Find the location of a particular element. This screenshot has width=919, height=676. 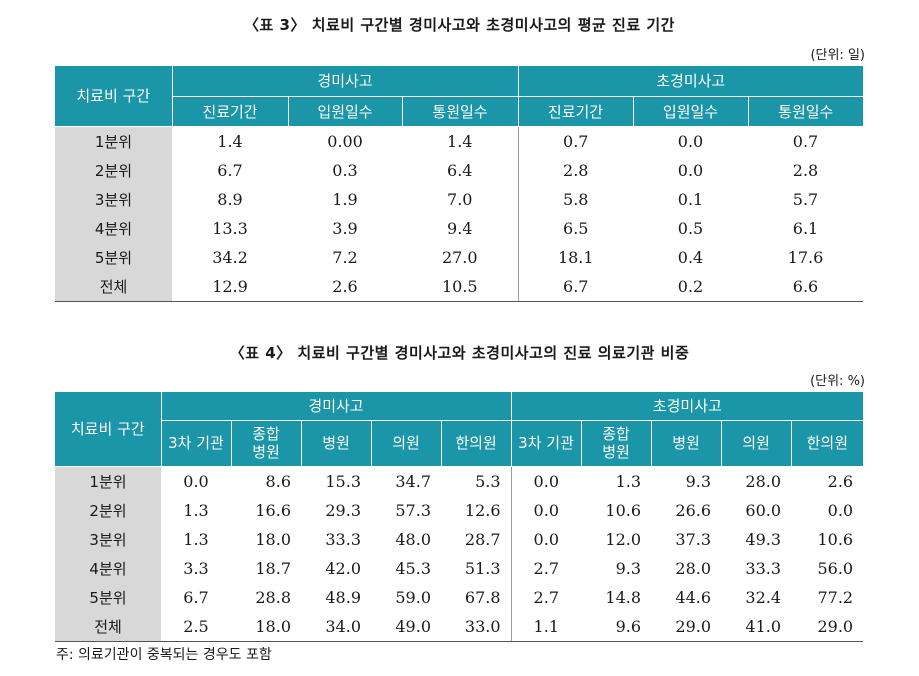

table-cell: 26.6 is located at coordinates (693, 510).